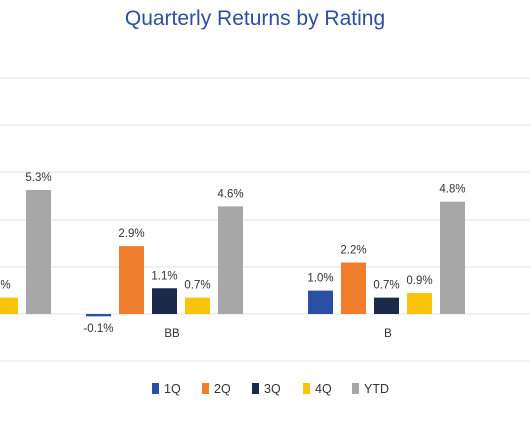 This screenshot has height=442, width=530. I want to click on legend-swatch-3q, so click(255, 388).